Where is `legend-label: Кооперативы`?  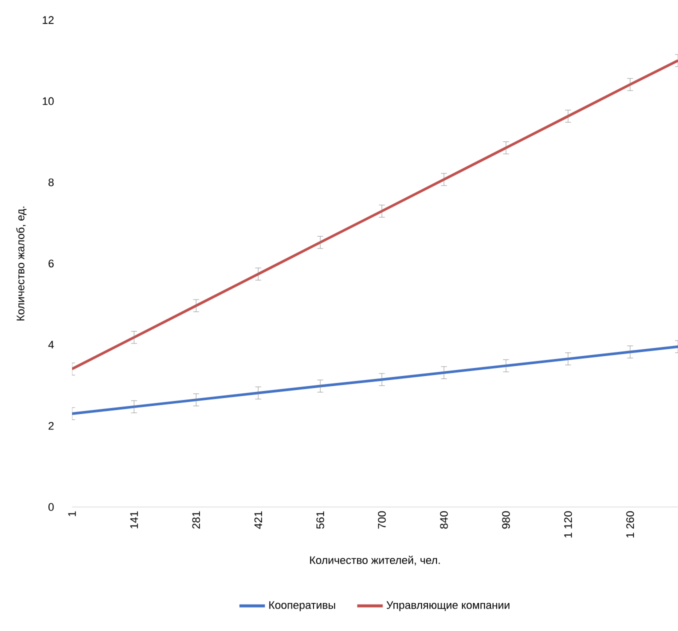 legend-label: Кооперативы is located at coordinates (302, 606).